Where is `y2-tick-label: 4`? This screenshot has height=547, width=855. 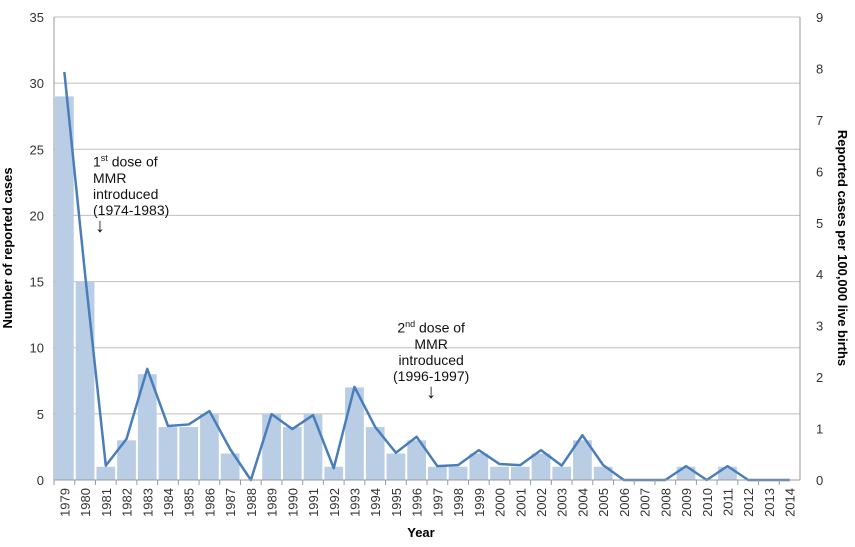 y2-tick-label: 4 is located at coordinates (819, 274).